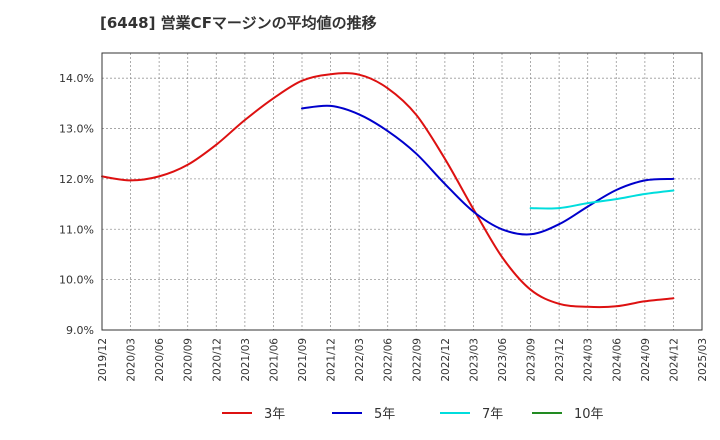  Describe the element at coordinates (417, 360) in the screenshot. I see `x-tick-label: 2022/09` at that location.